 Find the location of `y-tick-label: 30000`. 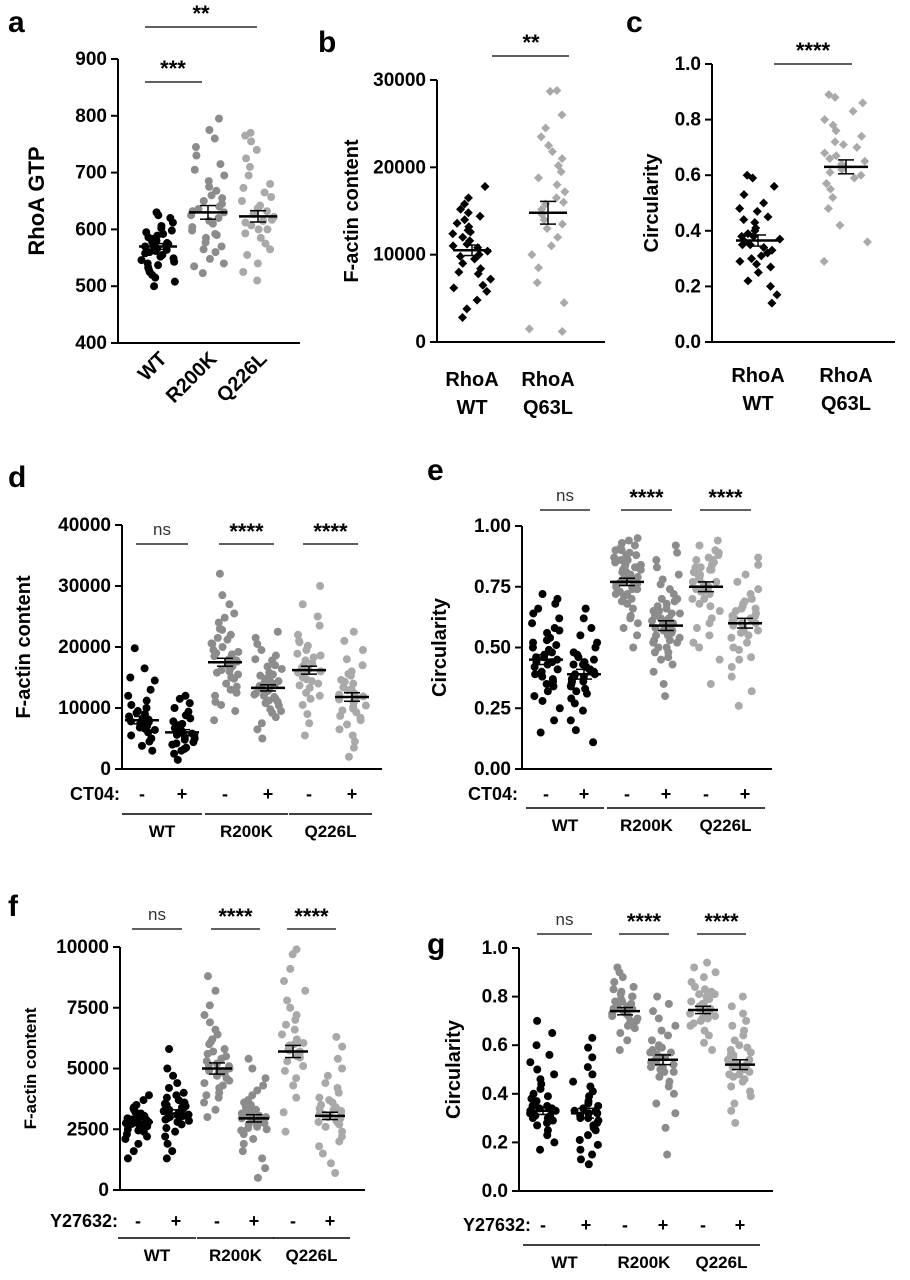

y-tick-label: 30000 is located at coordinates (84, 586).